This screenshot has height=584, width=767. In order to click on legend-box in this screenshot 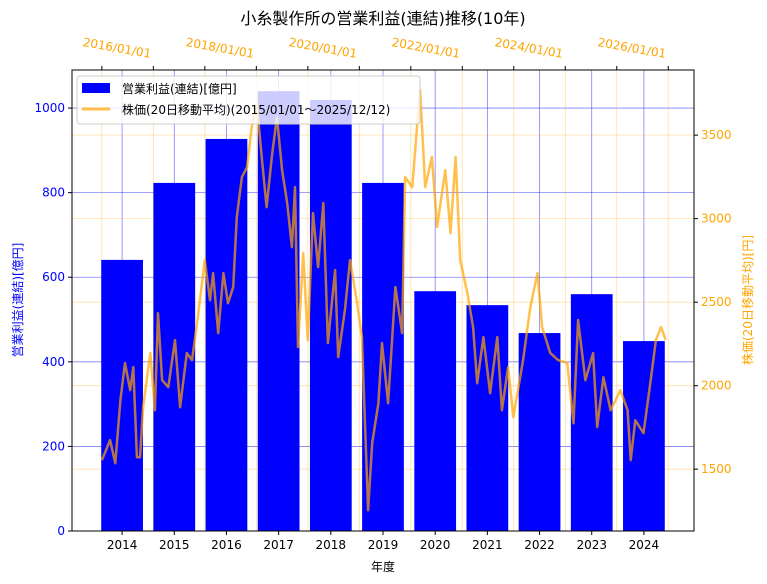, I will do `click(248, 100)`.